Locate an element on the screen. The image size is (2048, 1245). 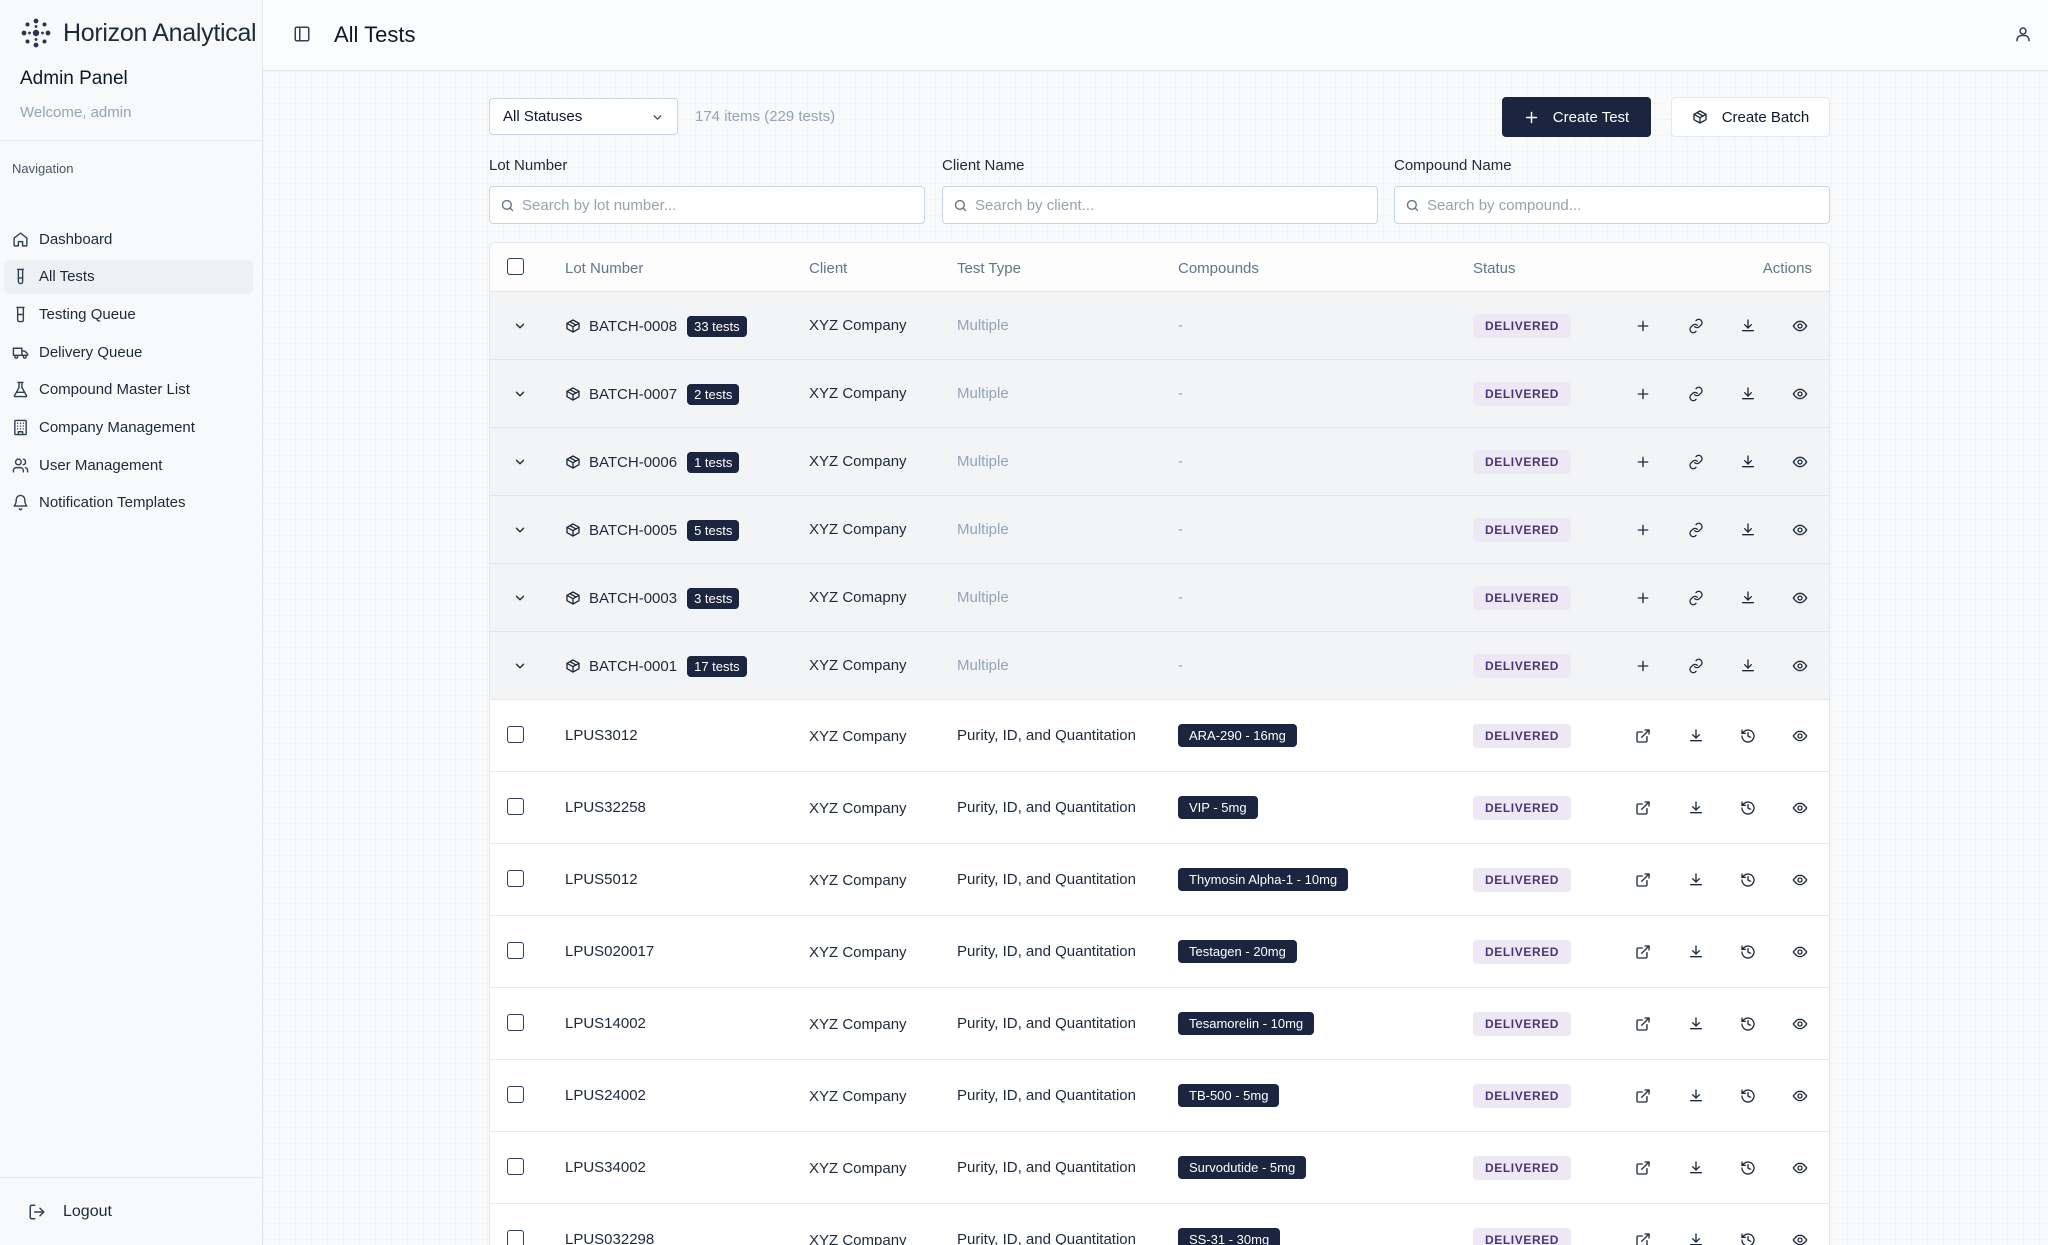
column-header-client: Client is located at coordinates (828, 268).